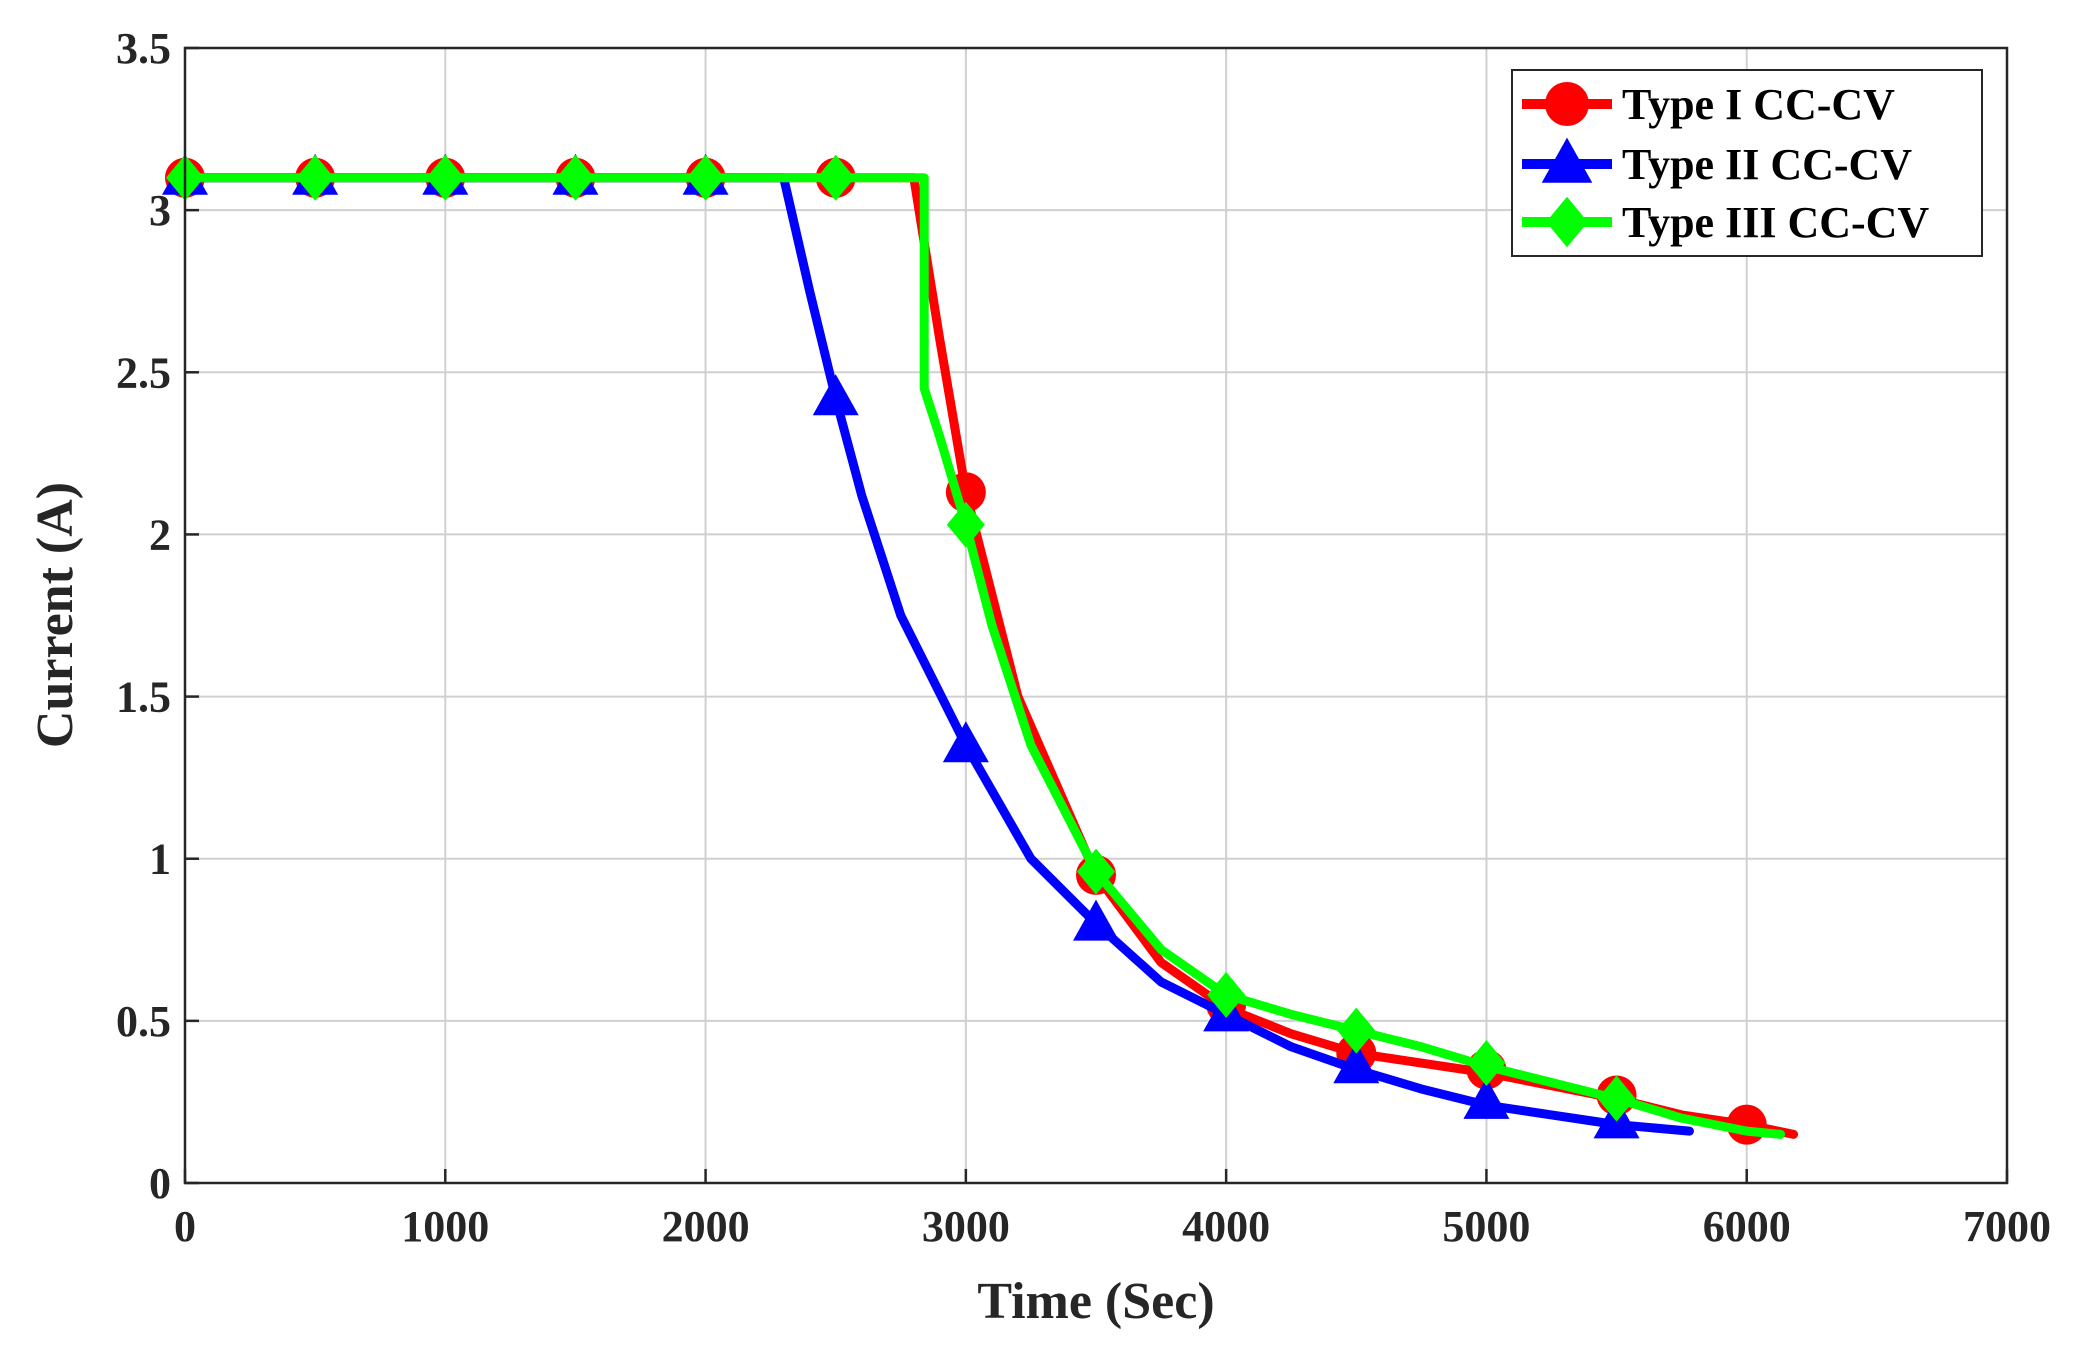  What do you see at coordinates (1747, 1226) in the screenshot?
I see `x-tick-label: 6000` at bounding box center [1747, 1226].